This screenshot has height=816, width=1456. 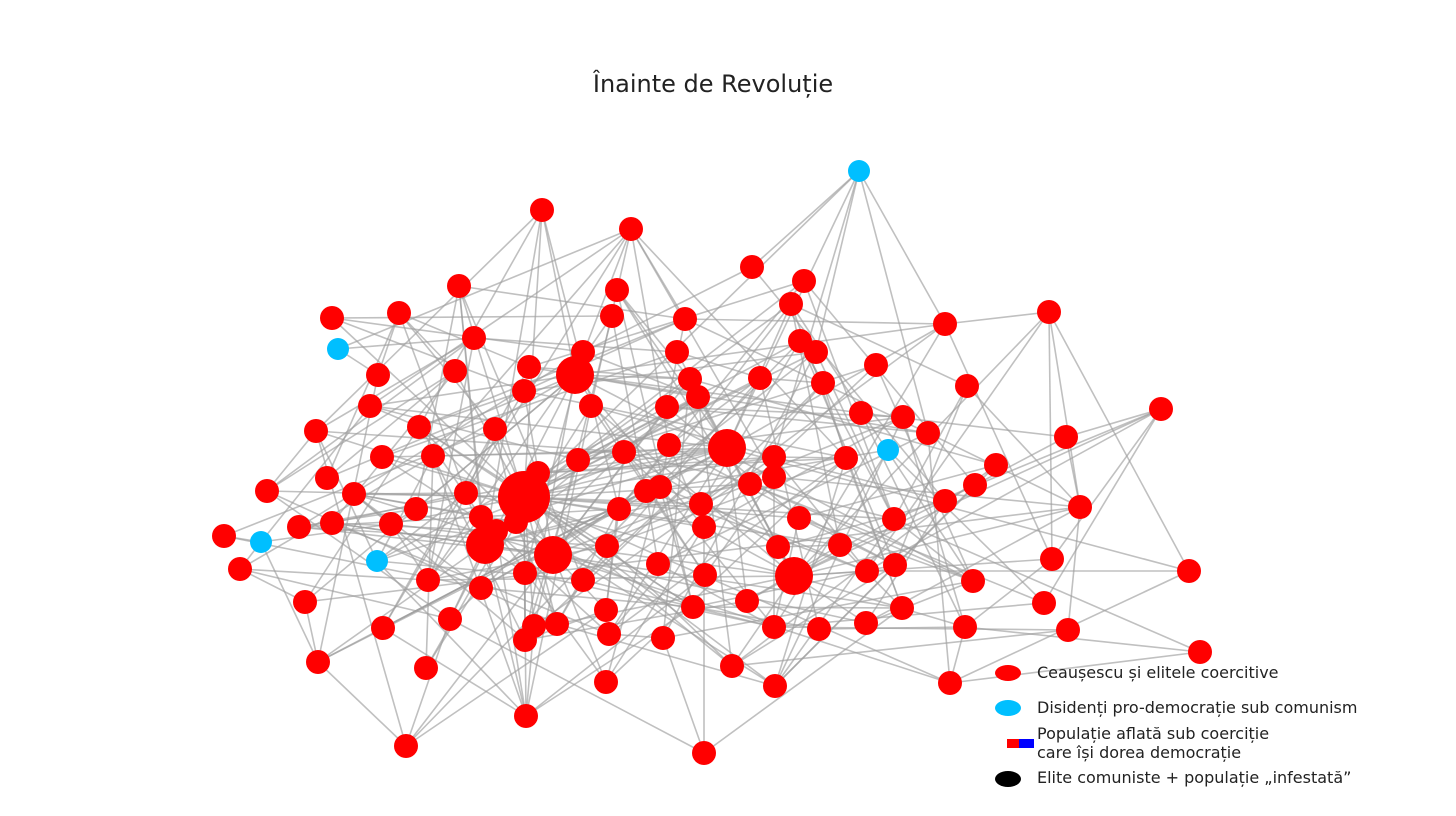 I want to click on legend-item-dissident: Disidenți pro-democrație sub comunism, so click(x=1200, y=708).